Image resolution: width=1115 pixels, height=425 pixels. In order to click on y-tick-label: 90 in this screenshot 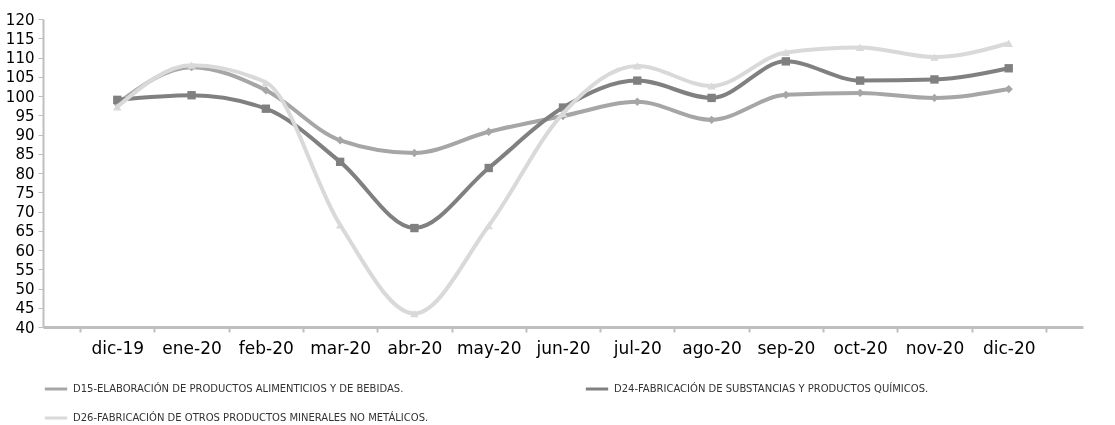, I will do `click(25, 135)`.